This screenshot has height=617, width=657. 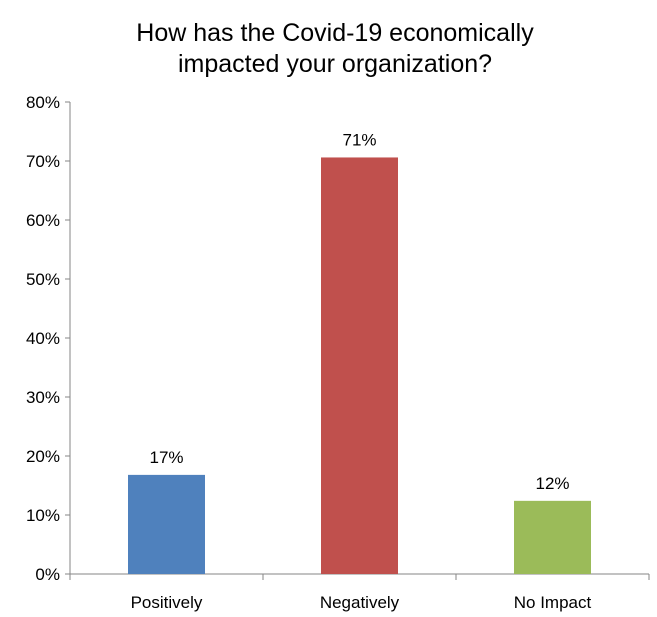 What do you see at coordinates (335, 64) in the screenshot?
I see `chart-title-line-2: impacted your organization?` at bounding box center [335, 64].